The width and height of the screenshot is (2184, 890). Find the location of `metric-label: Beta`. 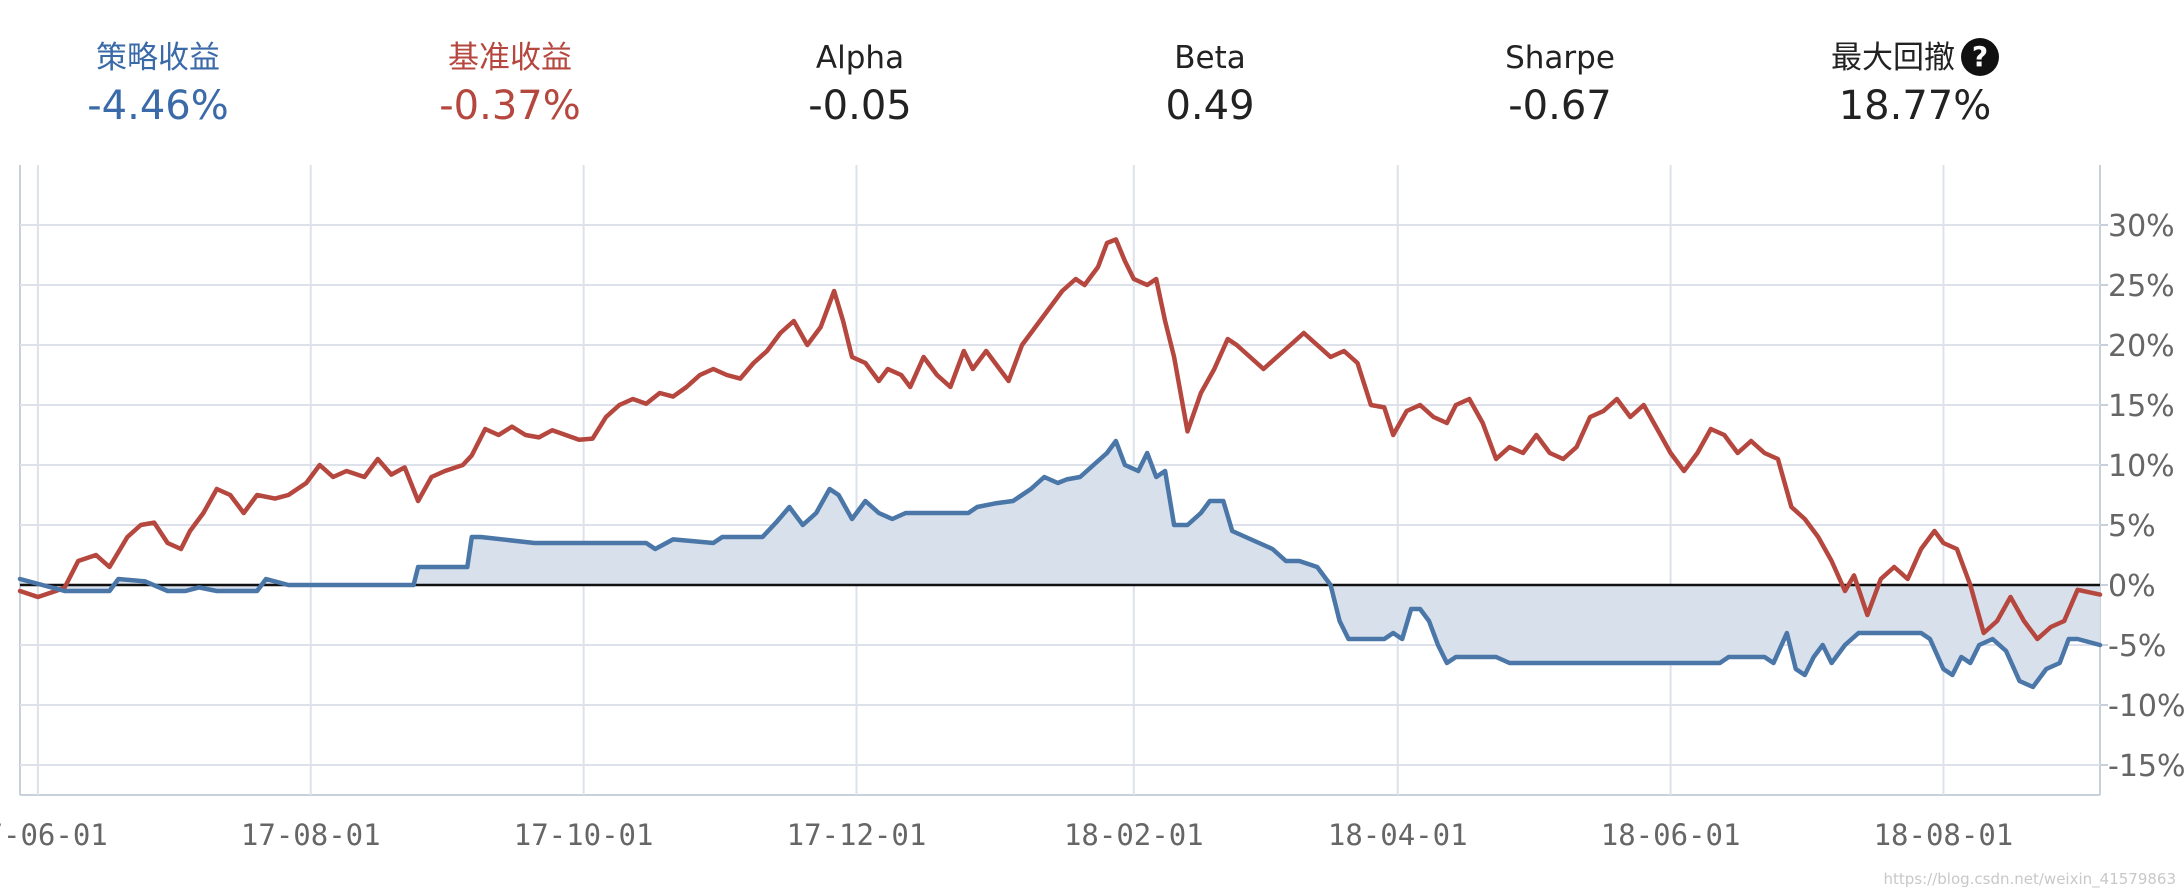

metric-label: Beta is located at coordinates (1210, 58).